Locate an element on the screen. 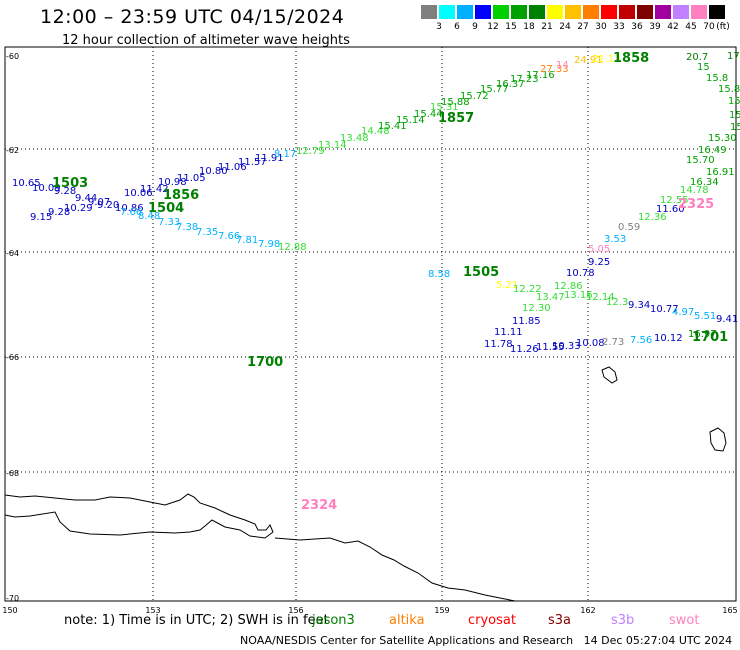  legend-value: 70 is located at coordinates (709, 27).